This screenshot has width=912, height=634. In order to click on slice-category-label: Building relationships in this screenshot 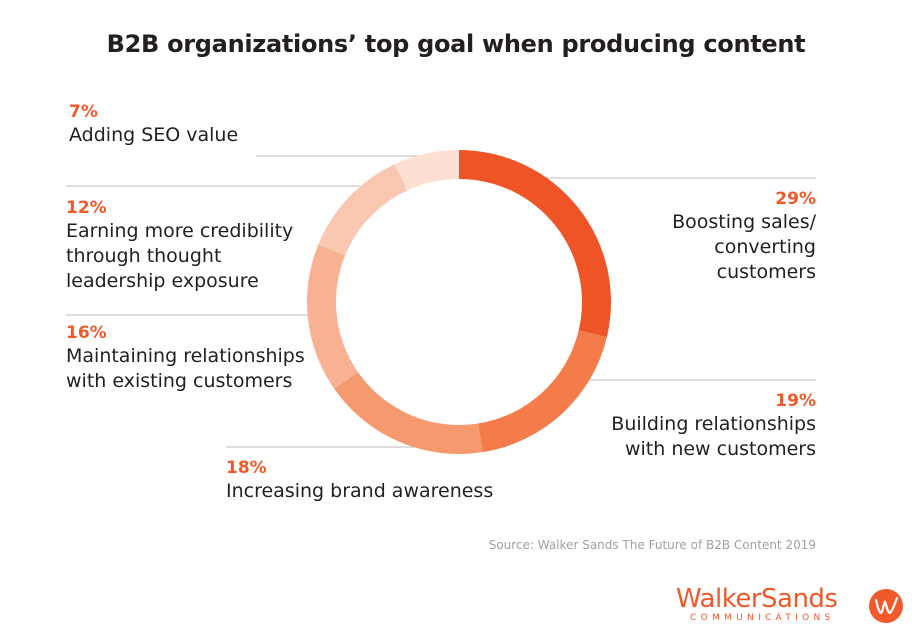, I will do `click(713, 424)`.